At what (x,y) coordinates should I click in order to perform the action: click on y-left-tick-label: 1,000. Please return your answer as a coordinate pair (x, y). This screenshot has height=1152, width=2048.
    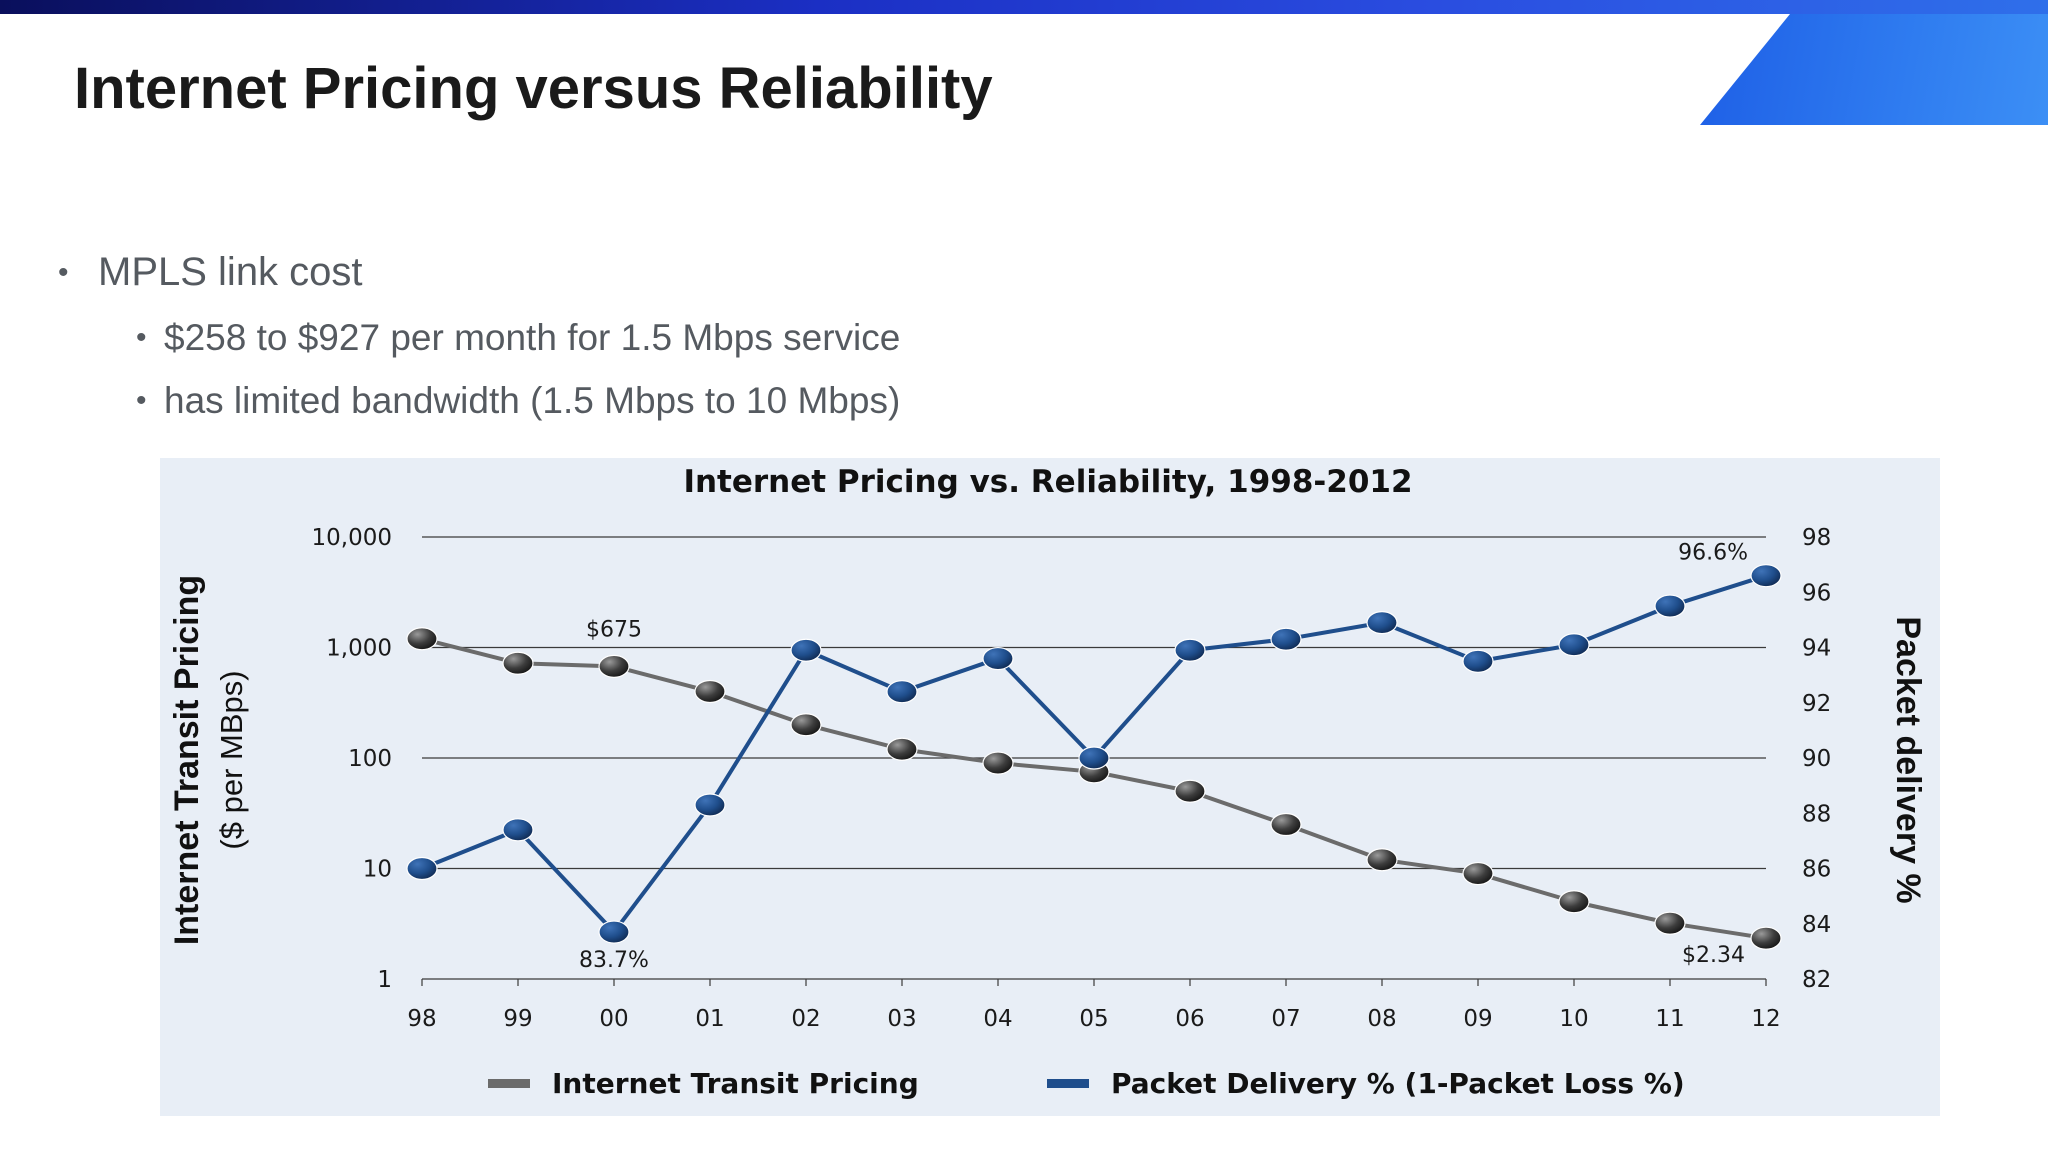
    Looking at the image, I should click on (359, 649).